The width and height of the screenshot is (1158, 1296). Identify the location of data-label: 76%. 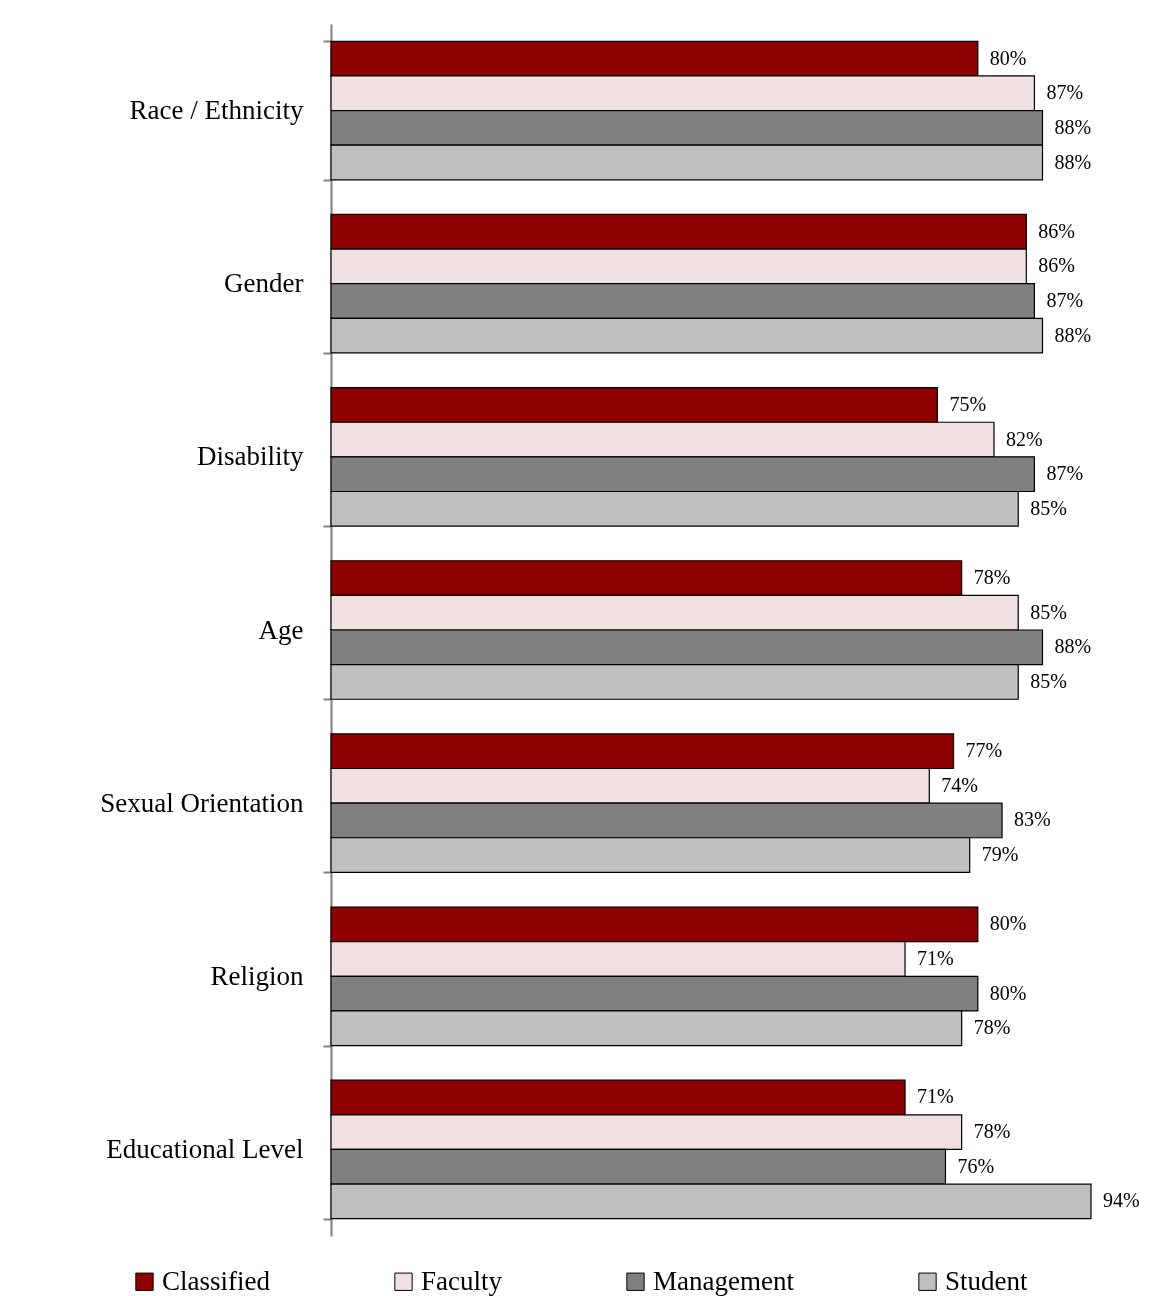
(976, 1165).